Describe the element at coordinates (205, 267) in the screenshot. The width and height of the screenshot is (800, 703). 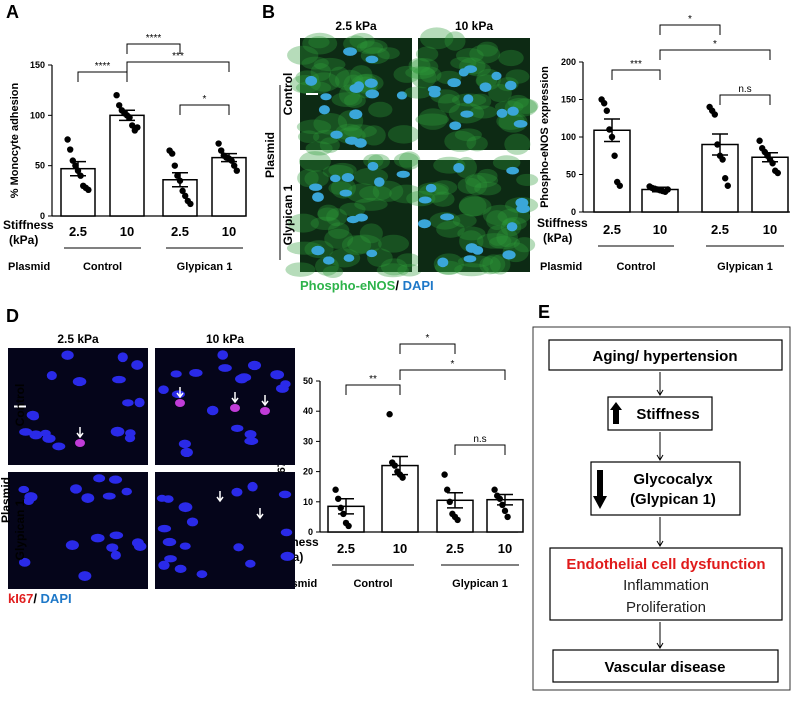
I see `group-label: Glypican 1` at that location.